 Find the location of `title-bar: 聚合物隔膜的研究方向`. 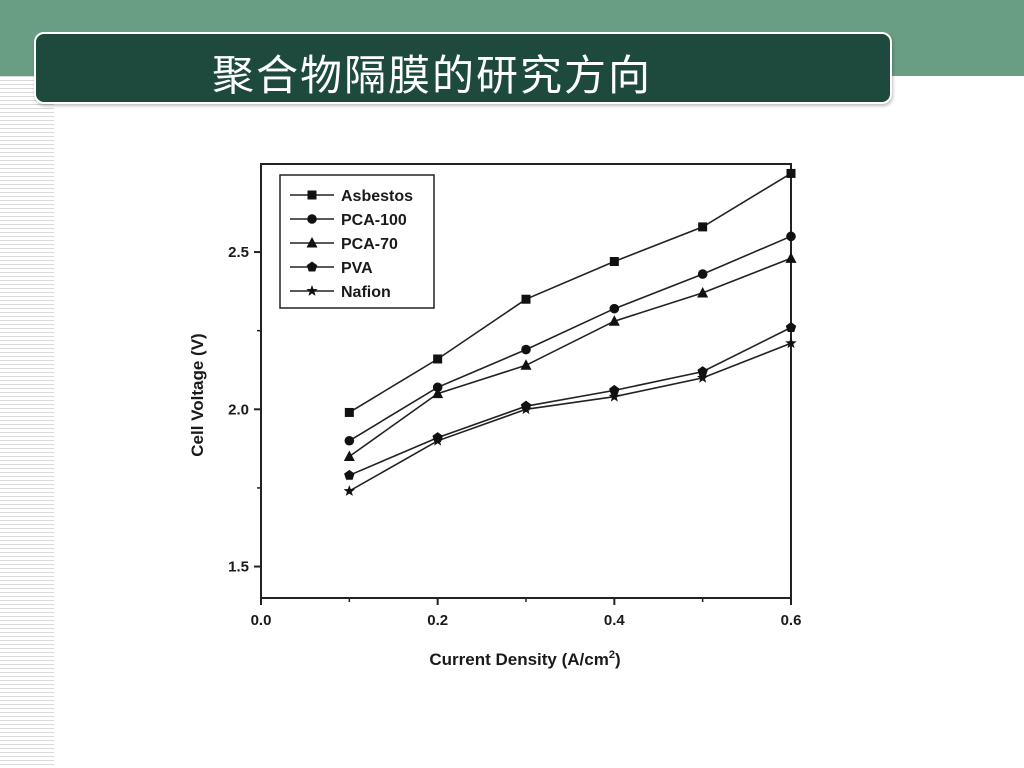

title-bar: 聚合物隔膜的研究方向 is located at coordinates (463, 68).